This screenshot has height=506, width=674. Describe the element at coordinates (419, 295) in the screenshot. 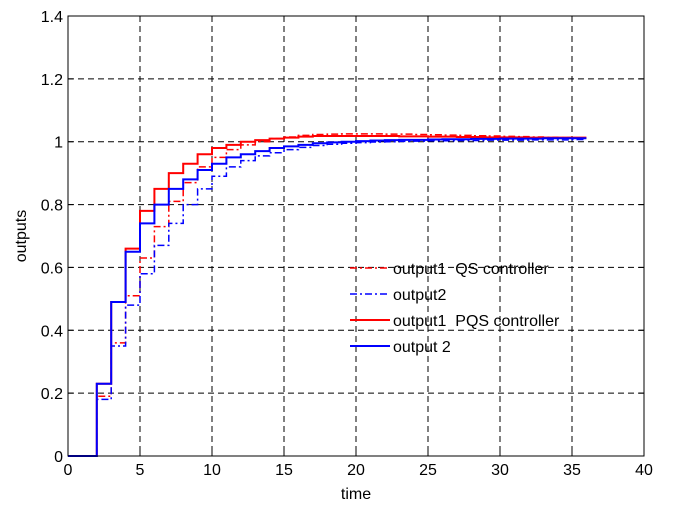

I see `legend-label-2: output2` at that location.